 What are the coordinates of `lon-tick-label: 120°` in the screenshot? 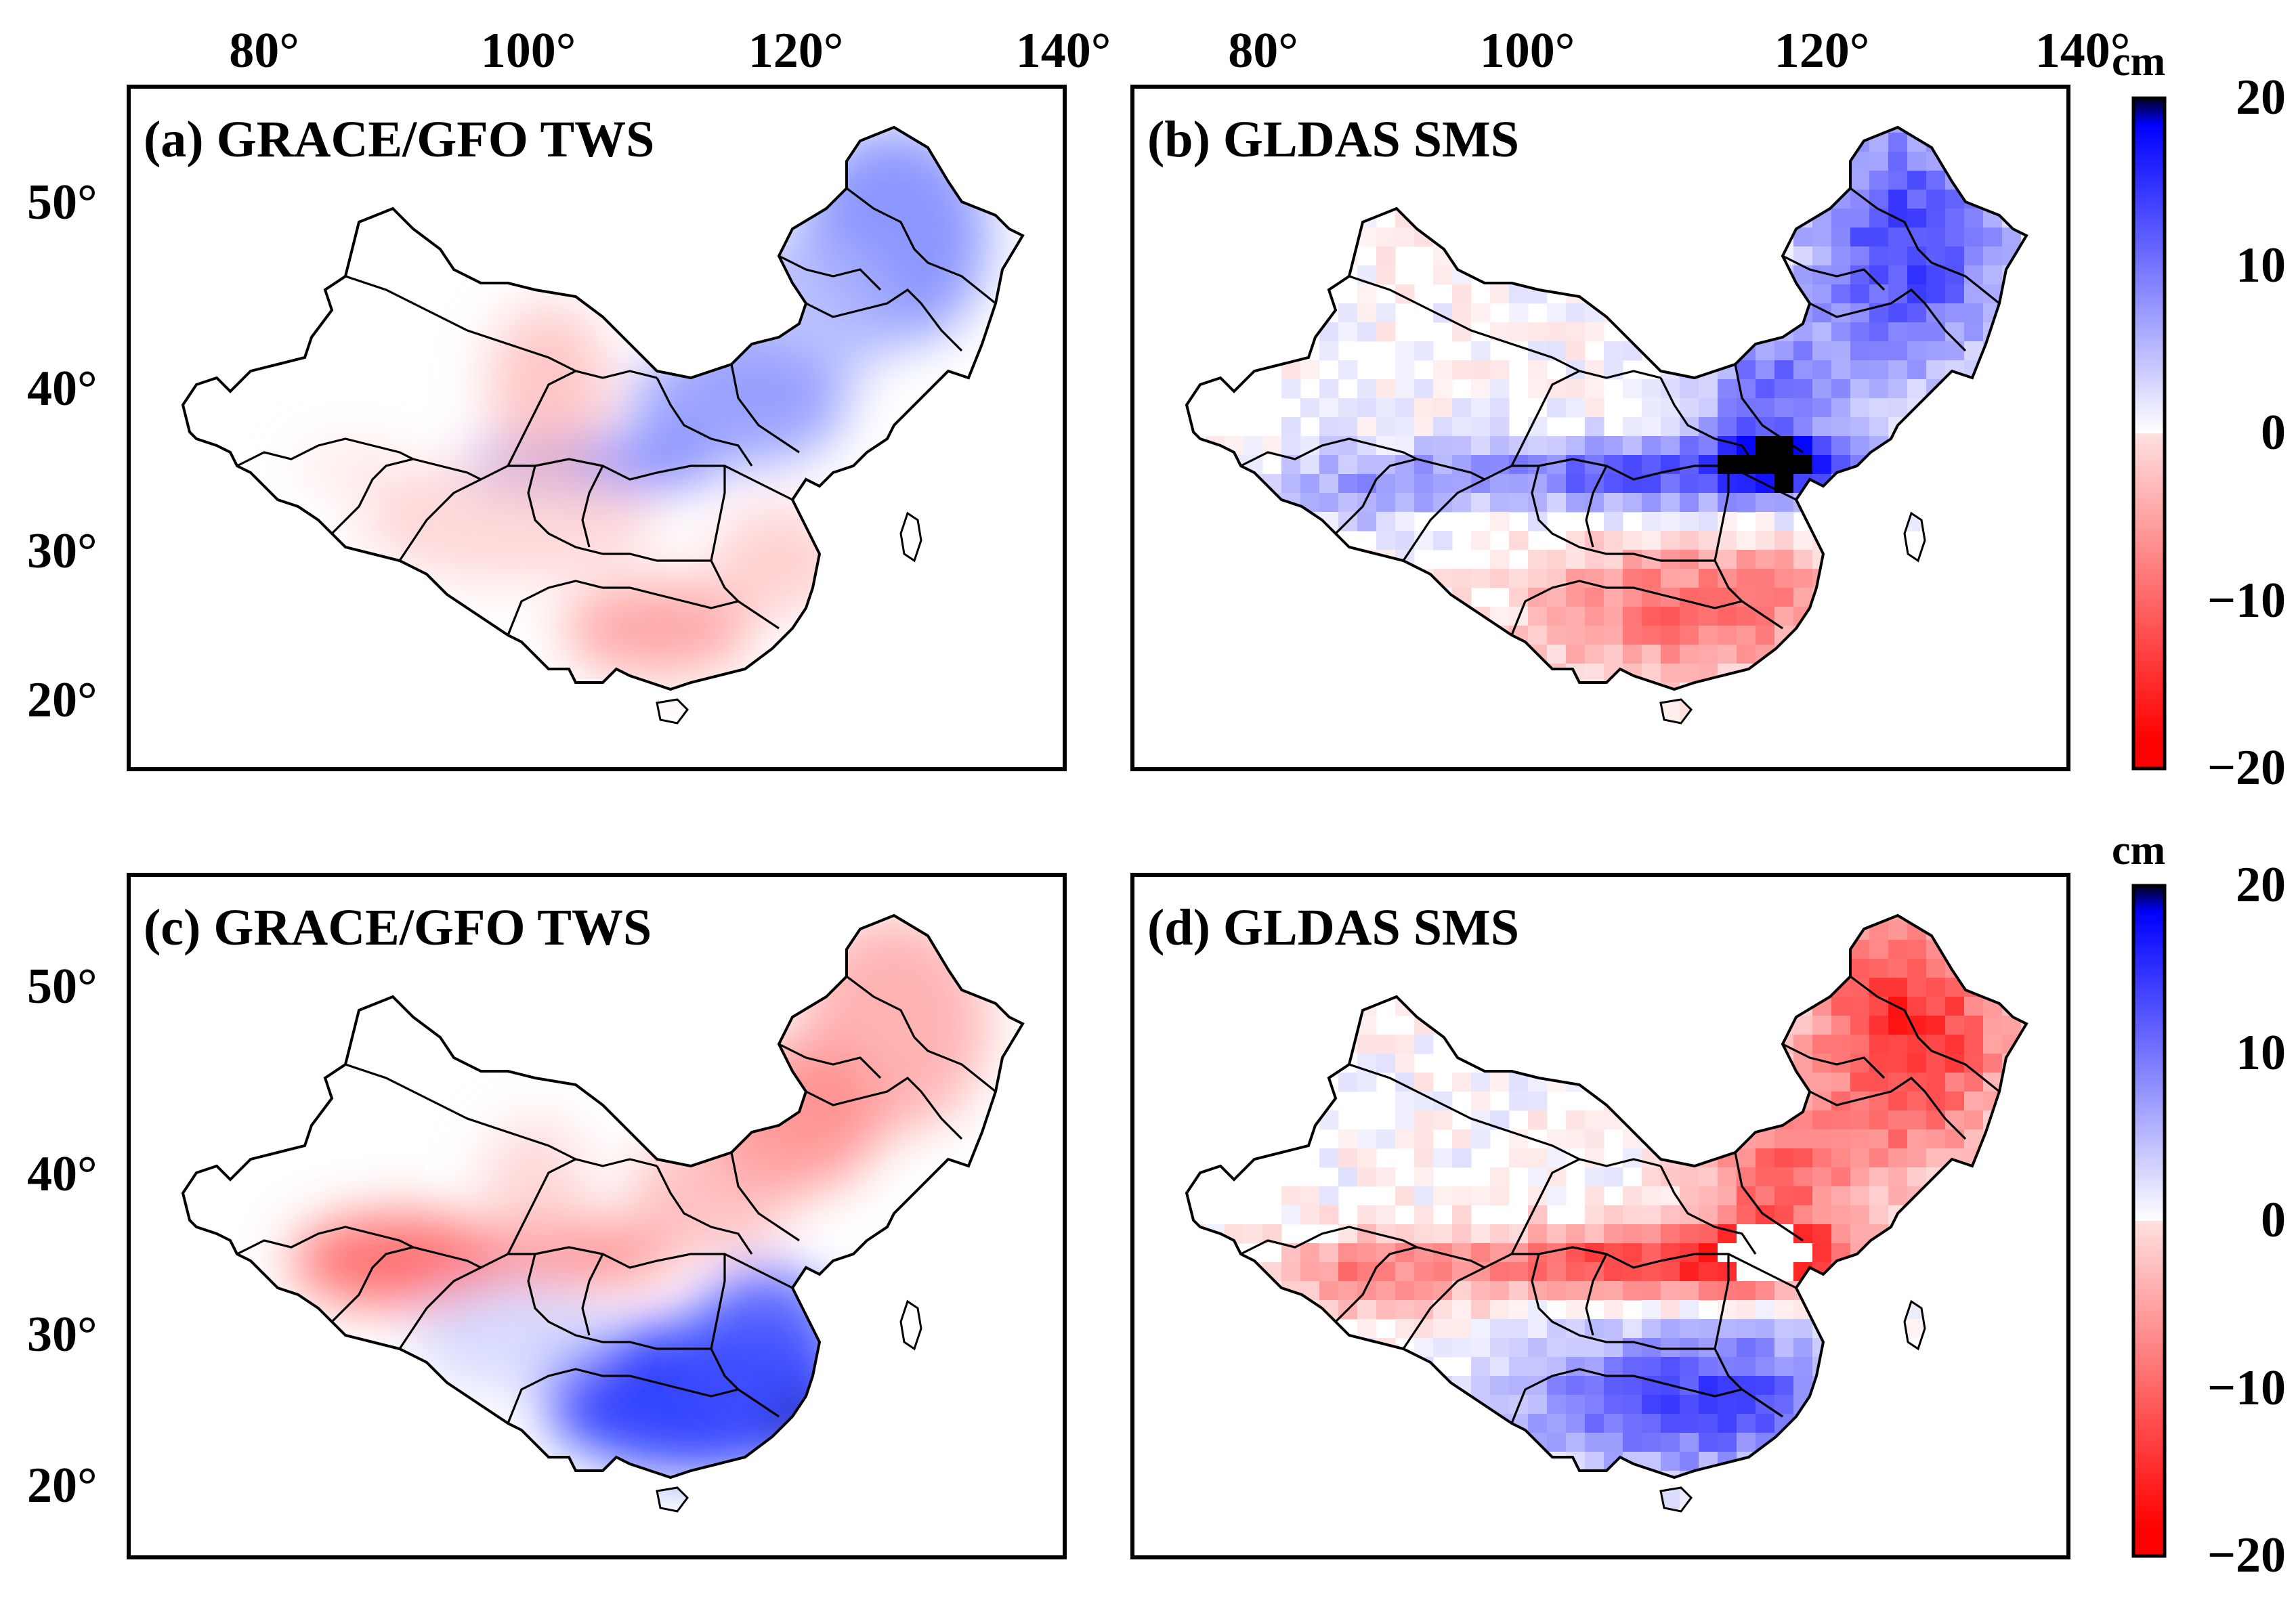 It's located at (796, 51).